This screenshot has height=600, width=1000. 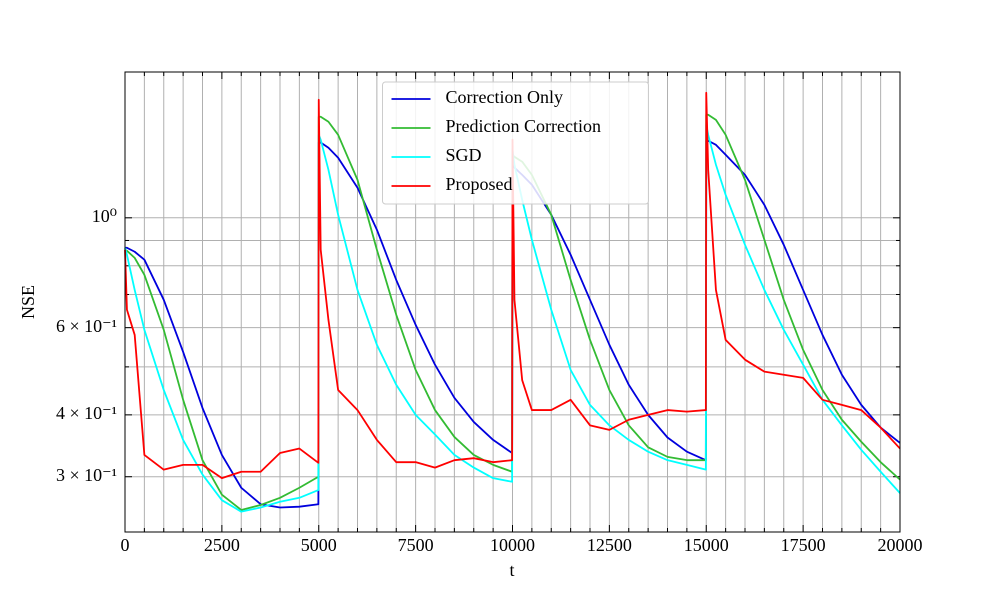 What do you see at coordinates (222, 545) in the screenshot?
I see `x-tick-label: 2500` at bounding box center [222, 545].